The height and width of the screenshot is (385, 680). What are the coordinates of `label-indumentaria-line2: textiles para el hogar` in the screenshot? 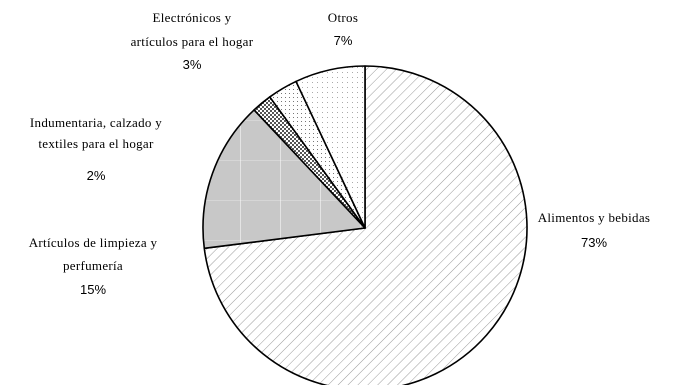 It's located at (96, 143).